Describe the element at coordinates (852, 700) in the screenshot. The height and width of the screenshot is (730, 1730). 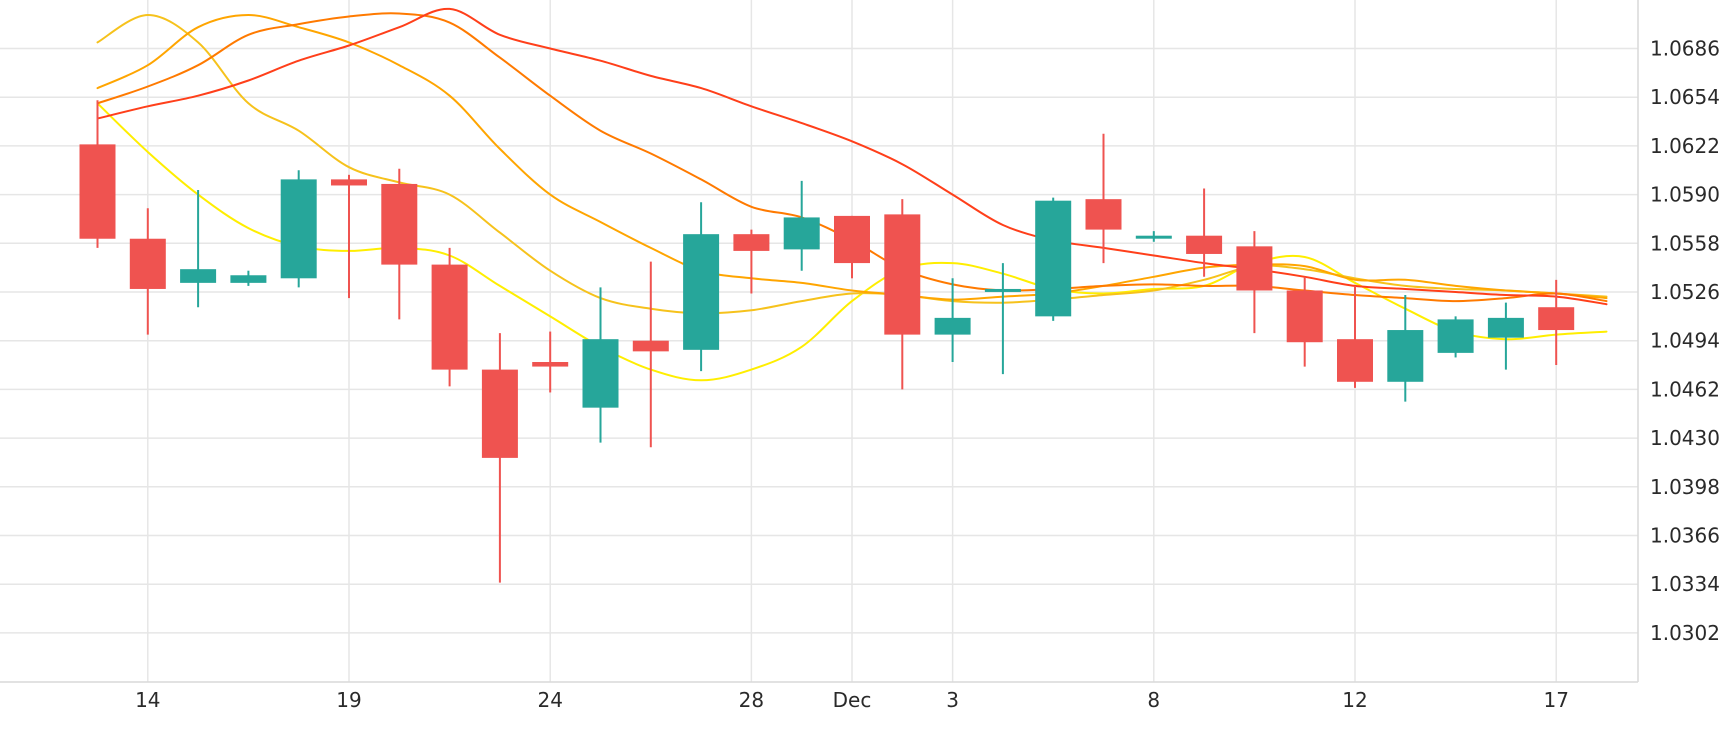
I see `x-tick-label: Dec` at that location.